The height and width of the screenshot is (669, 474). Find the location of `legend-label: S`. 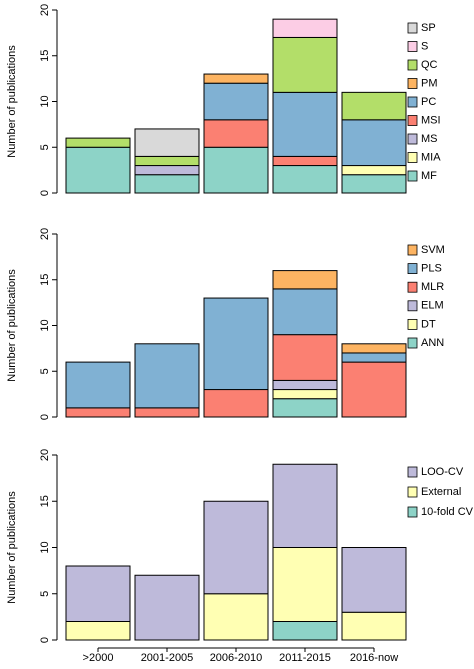

legend-label: S is located at coordinates (424, 46).